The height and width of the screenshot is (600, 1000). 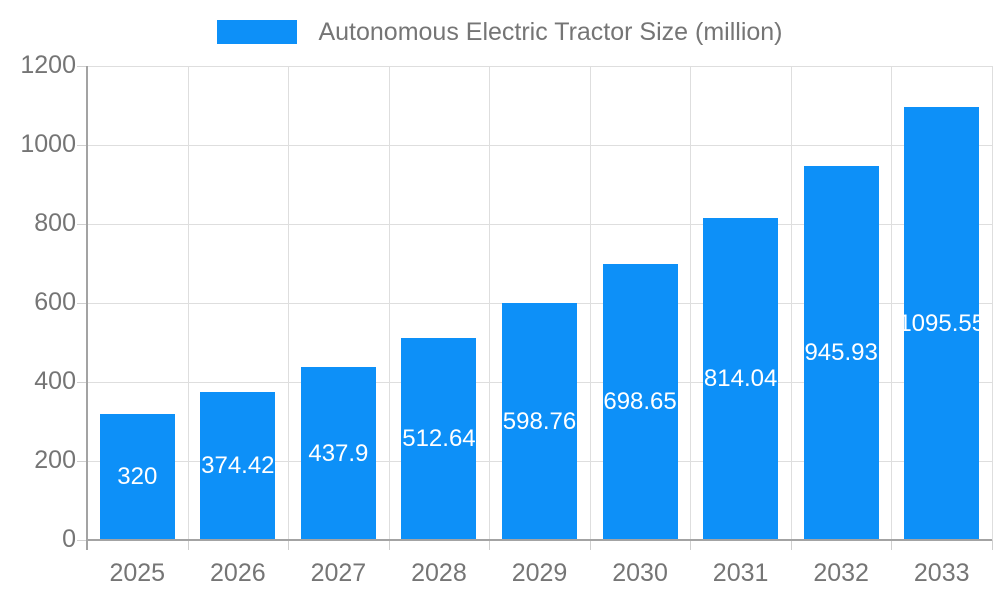 What do you see at coordinates (841, 573) in the screenshot?
I see `x-axis-tick-label: 2032` at bounding box center [841, 573].